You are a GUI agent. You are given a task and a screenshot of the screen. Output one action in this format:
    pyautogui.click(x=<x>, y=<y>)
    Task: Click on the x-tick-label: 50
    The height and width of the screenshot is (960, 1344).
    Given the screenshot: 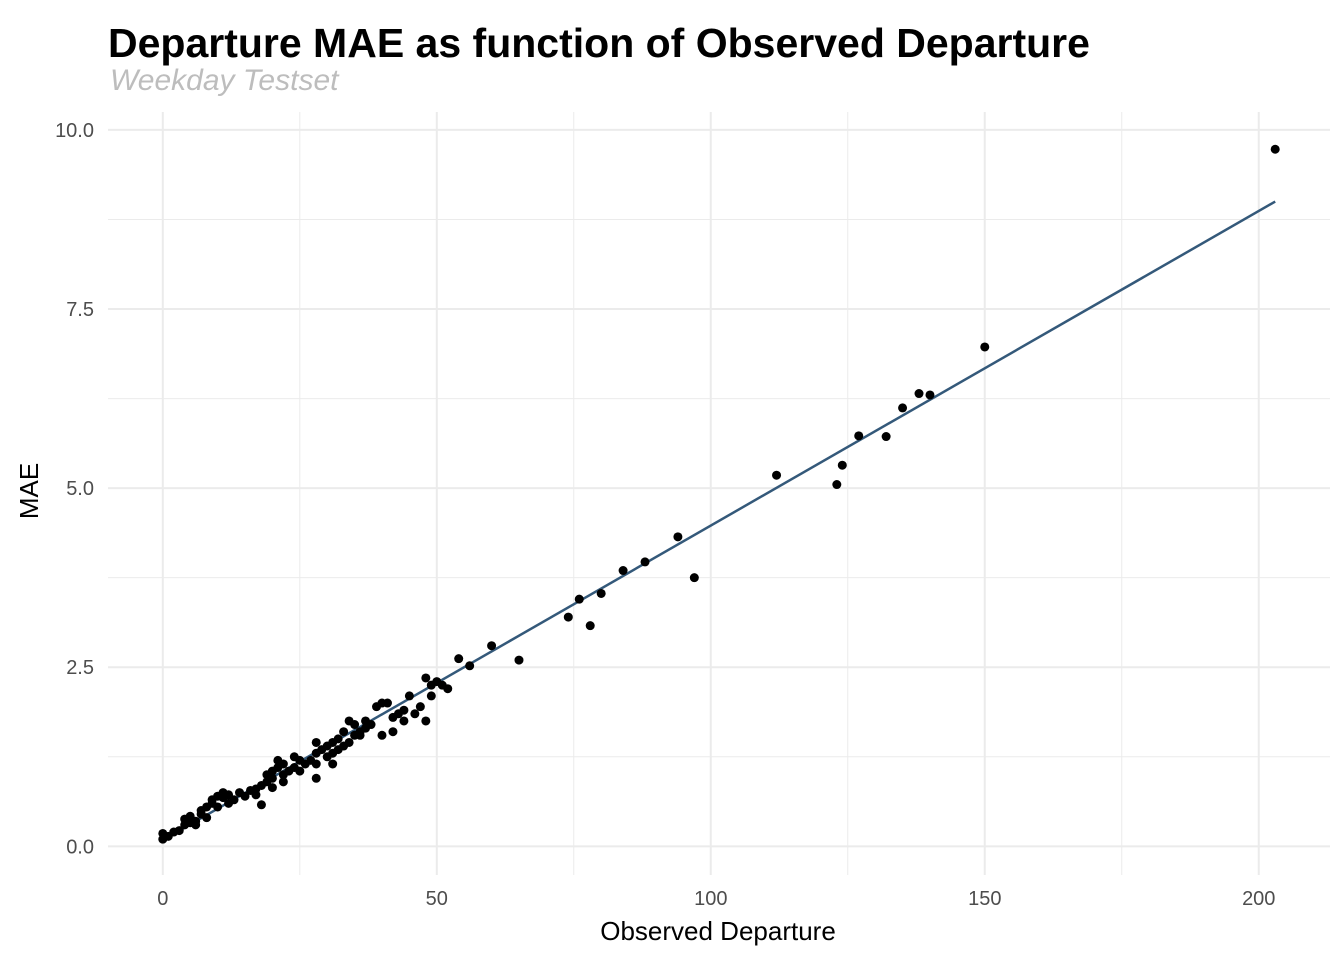 What is the action you would take?
    pyautogui.click(x=437, y=899)
    